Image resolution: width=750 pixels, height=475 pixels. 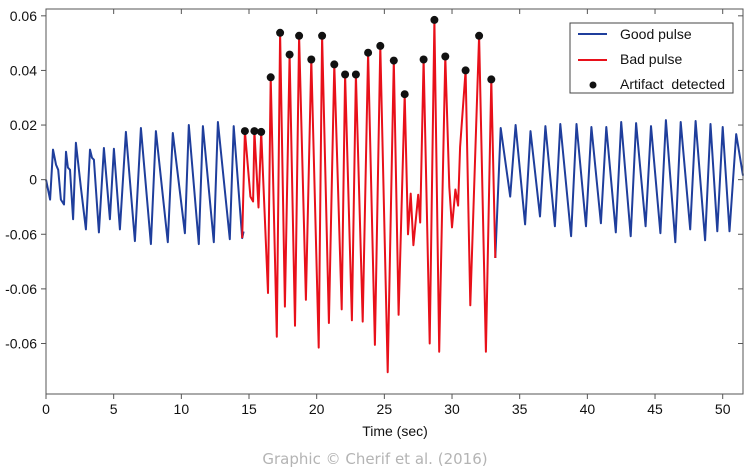 I want to click on y-tick-label: 0.06, so click(x=23, y=16).